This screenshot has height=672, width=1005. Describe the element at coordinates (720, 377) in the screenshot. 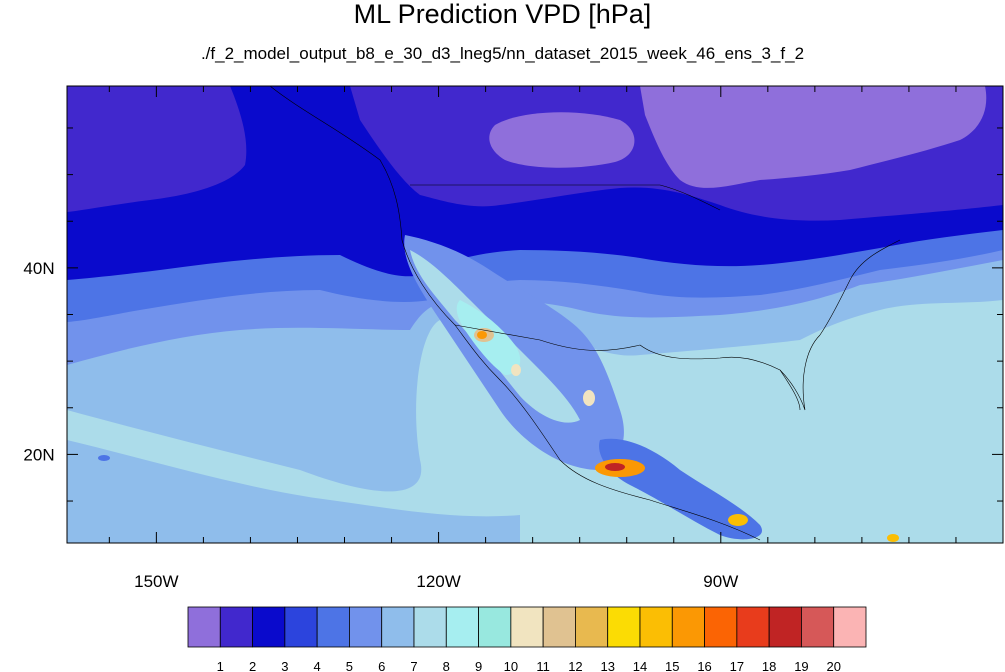

I see `coastline-gulf` at that location.